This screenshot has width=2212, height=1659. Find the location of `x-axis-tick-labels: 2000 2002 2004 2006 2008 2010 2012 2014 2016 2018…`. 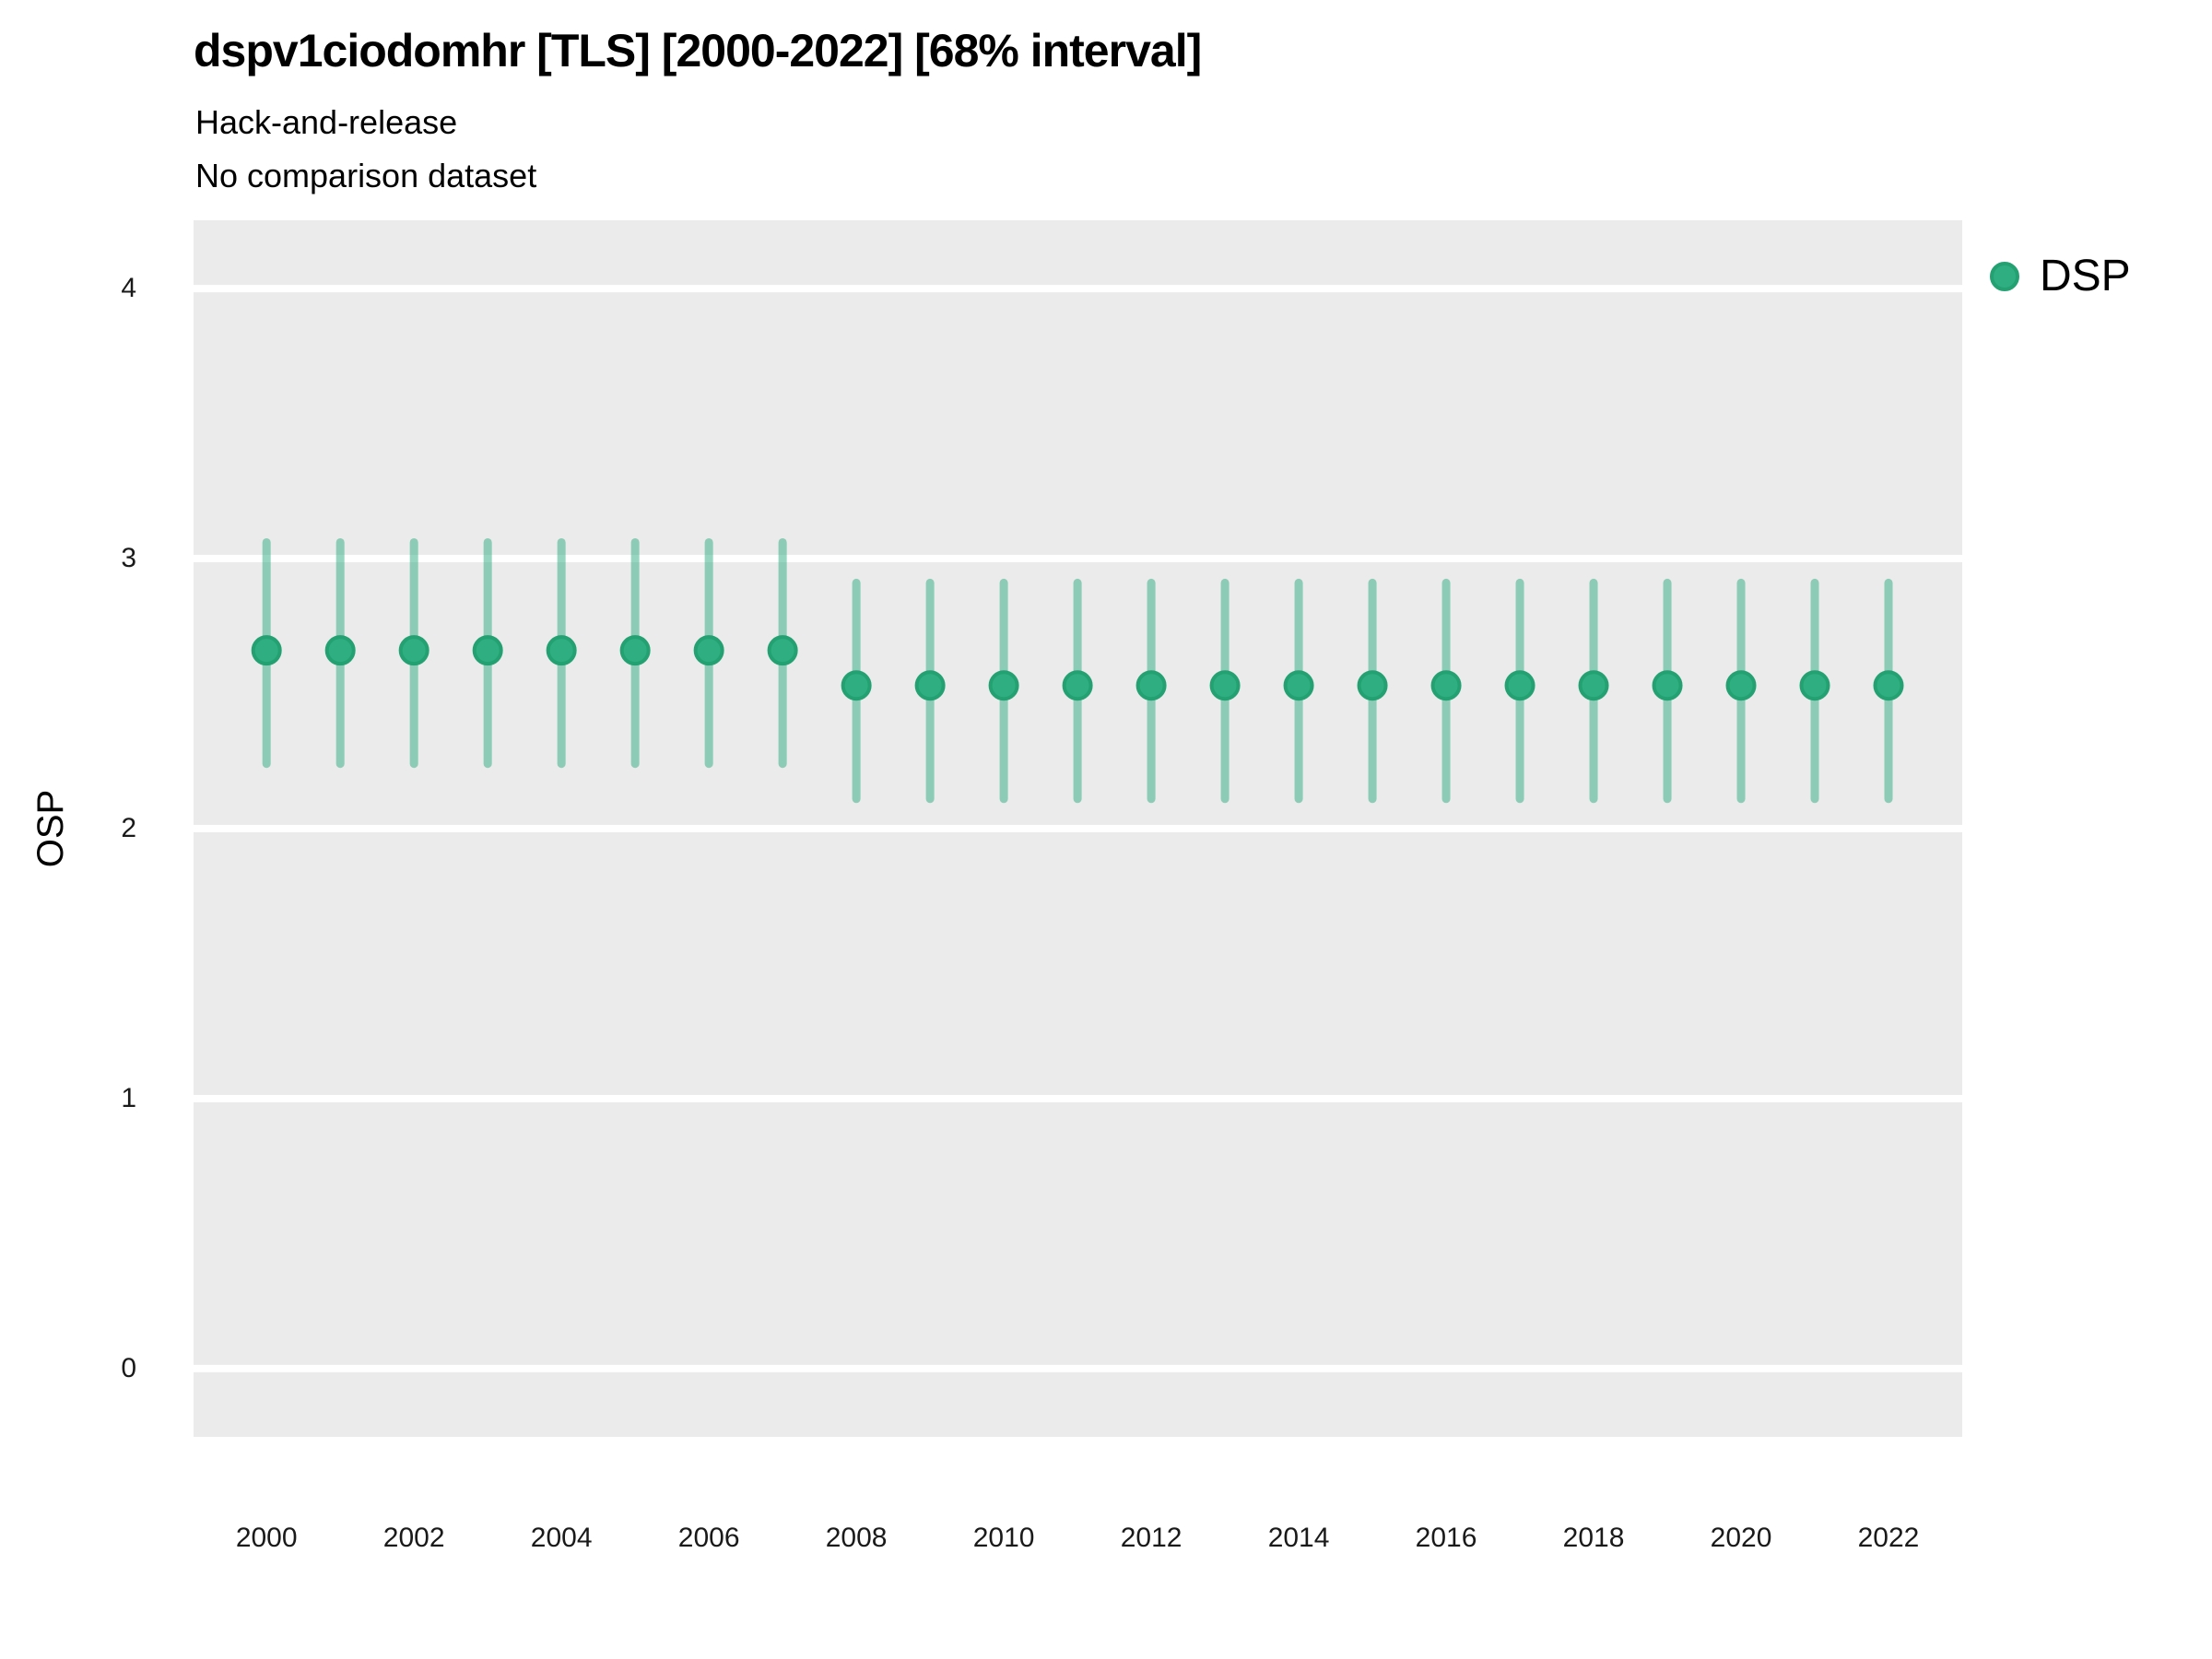

x-axis-tick-labels: 2000 2002 2004 2006 2008 2010 2012 2014 2016 2018… is located at coordinates (1078, 1541).